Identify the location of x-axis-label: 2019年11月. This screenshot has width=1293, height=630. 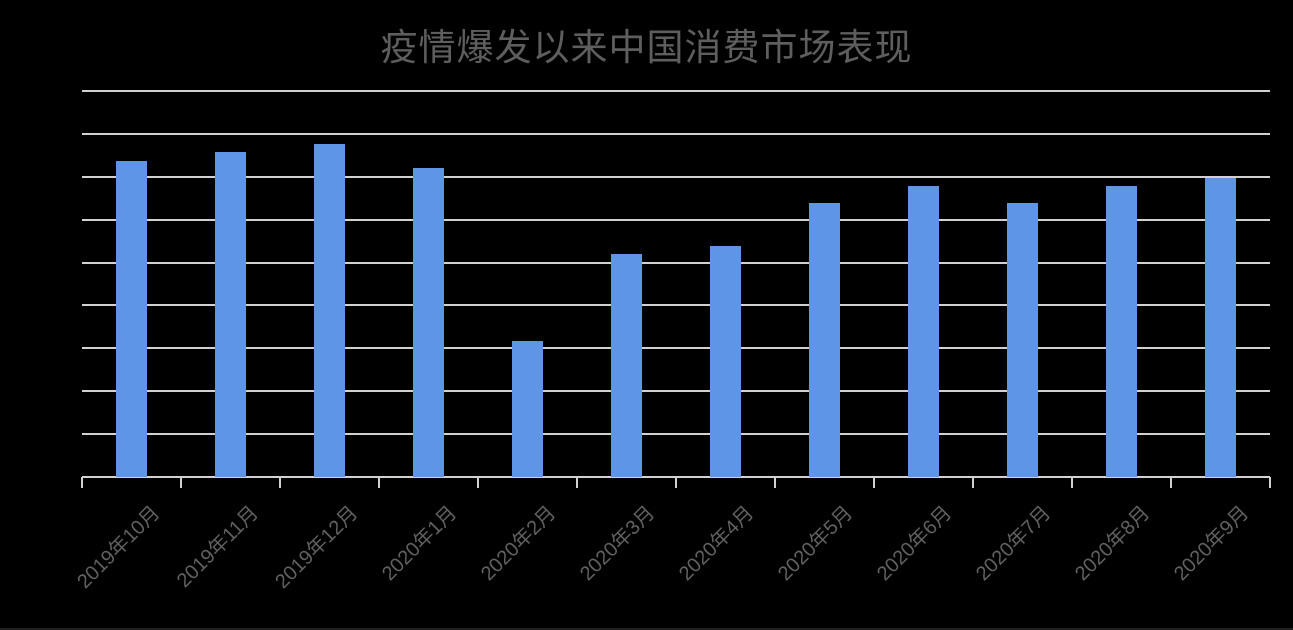
(218, 547).